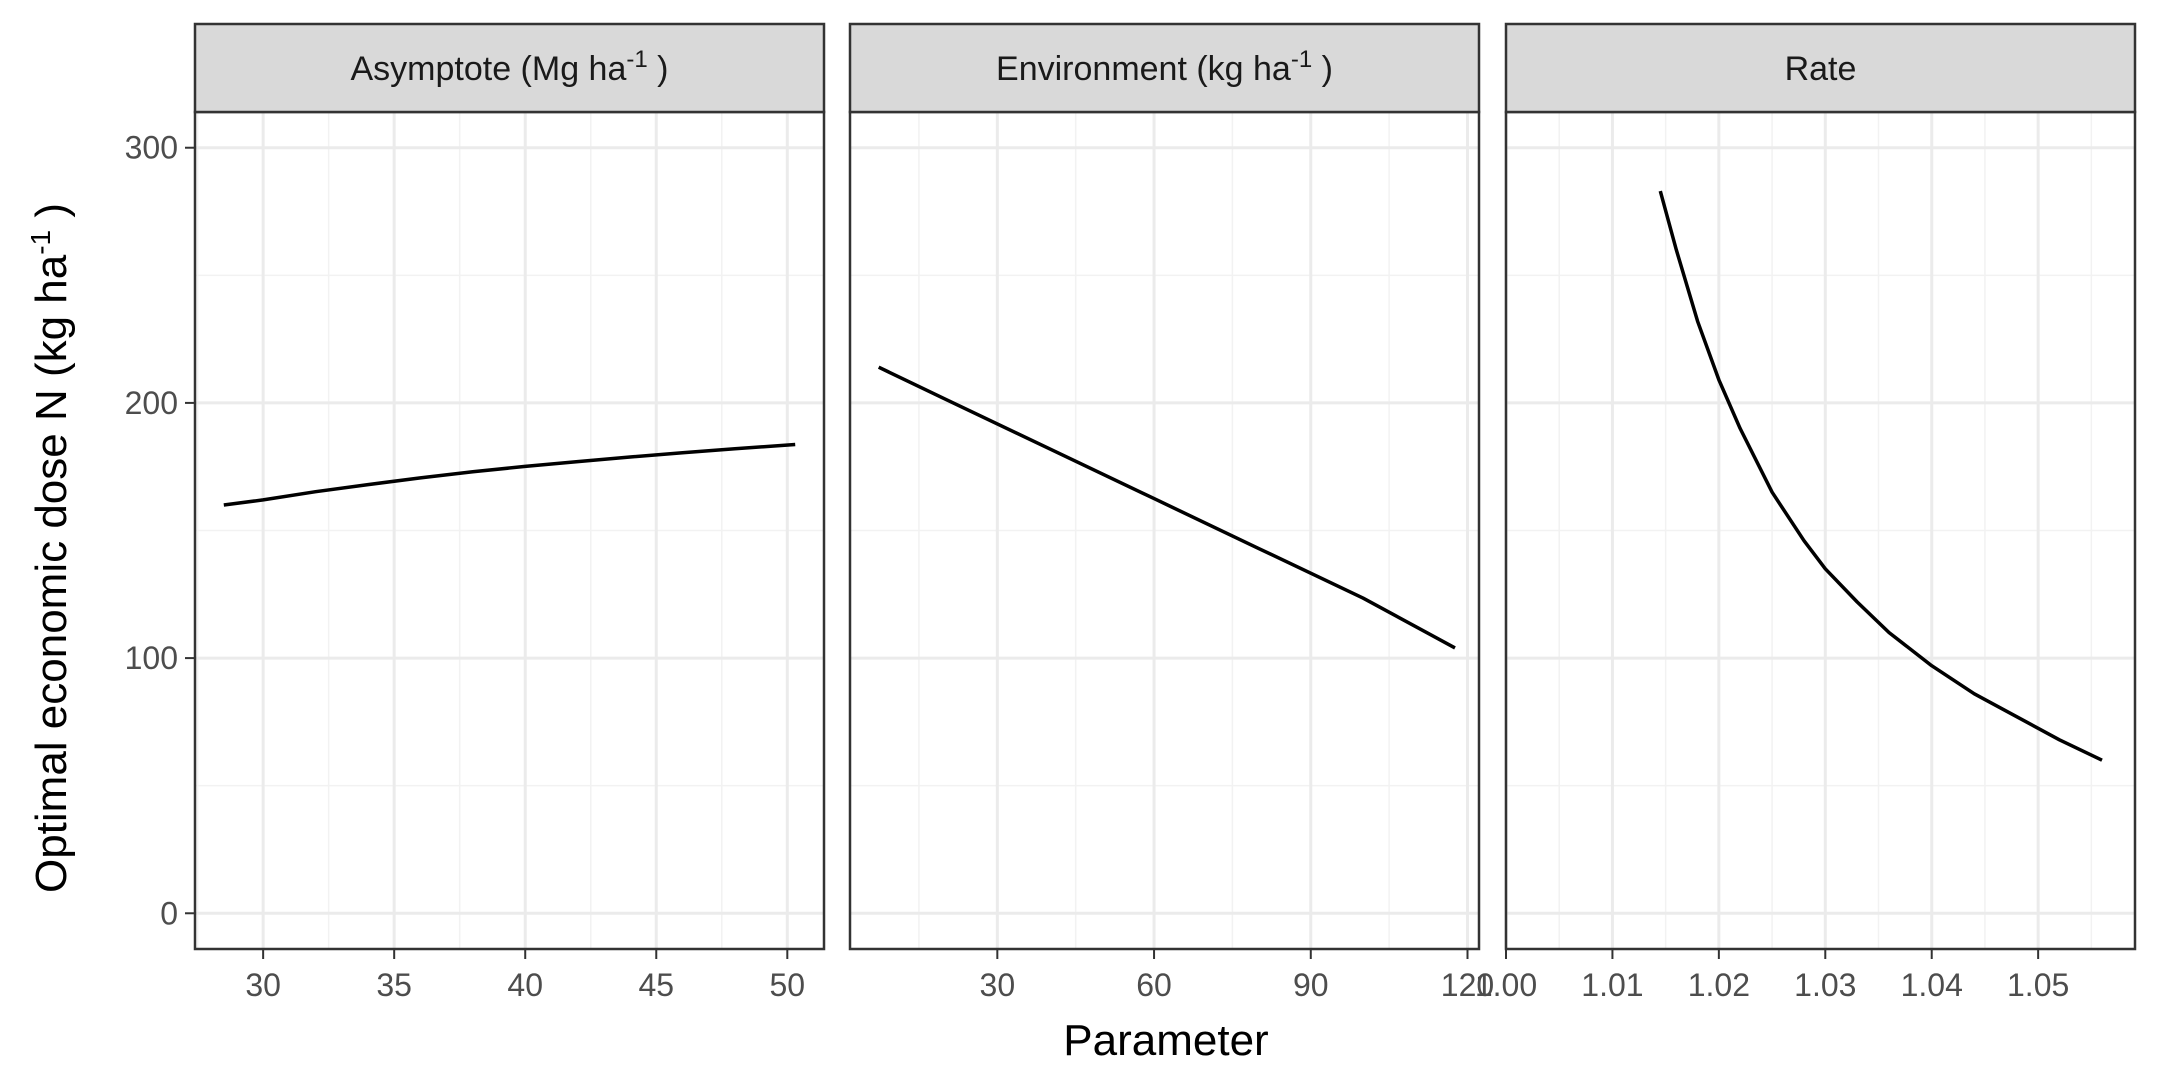 The width and height of the screenshot is (2160, 1080). Describe the element at coordinates (1154, 985) in the screenshot. I see `x-tick-label: 60` at that location.